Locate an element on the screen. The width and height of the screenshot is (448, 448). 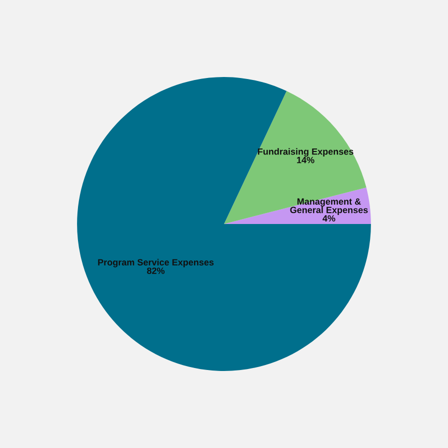
data-label: 14% is located at coordinates (305, 160).